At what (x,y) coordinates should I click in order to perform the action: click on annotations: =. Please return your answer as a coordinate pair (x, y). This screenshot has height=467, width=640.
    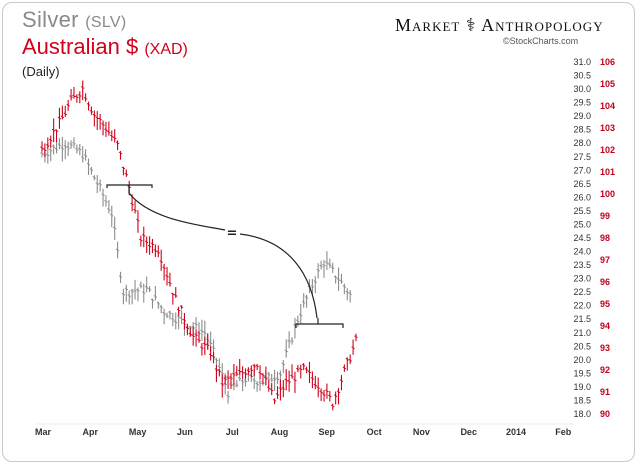
    Looking at the image, I should click on (225, 256).